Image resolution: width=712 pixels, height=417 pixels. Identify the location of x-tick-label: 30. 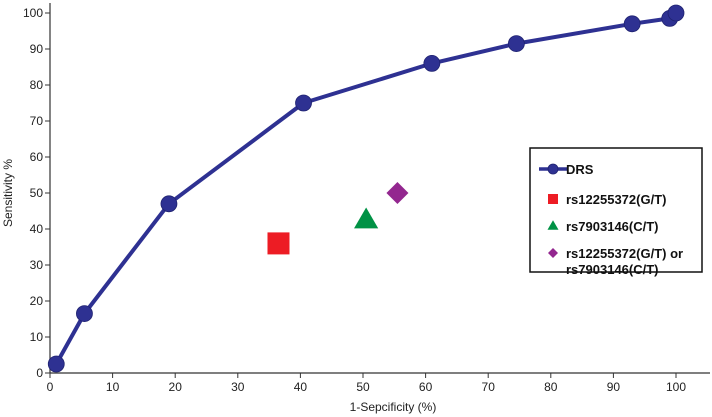
(238, 387).